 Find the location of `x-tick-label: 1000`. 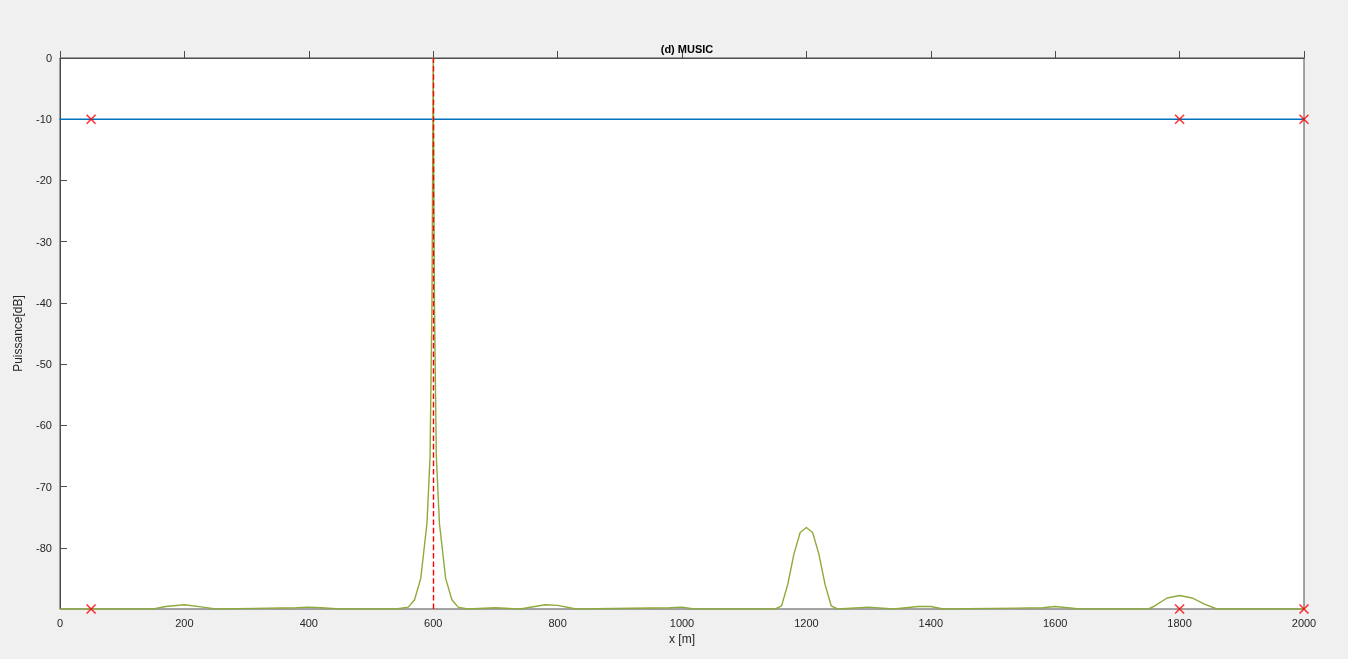

x-tick-label: 1000 is located at coordinates (682, 622).